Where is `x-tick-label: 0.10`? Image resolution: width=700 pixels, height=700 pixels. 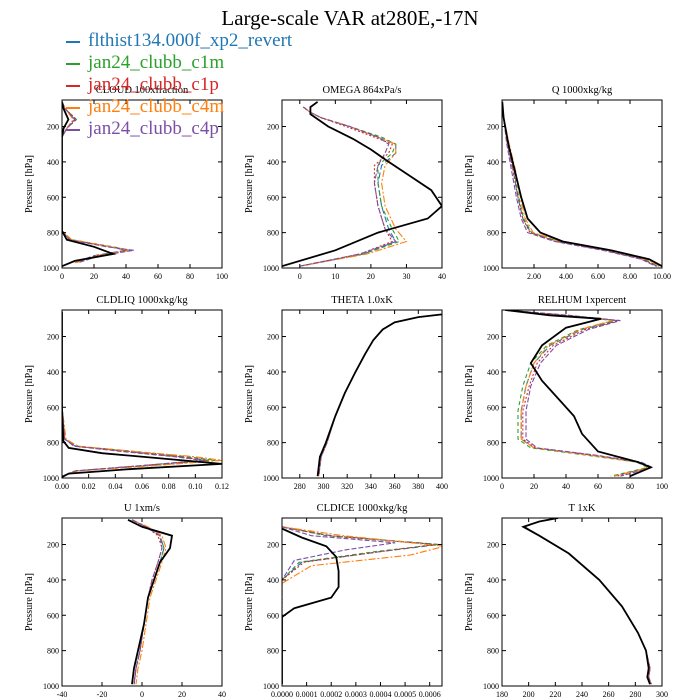
x-tick-label: 0.10 is located at coordinates (195, 486).